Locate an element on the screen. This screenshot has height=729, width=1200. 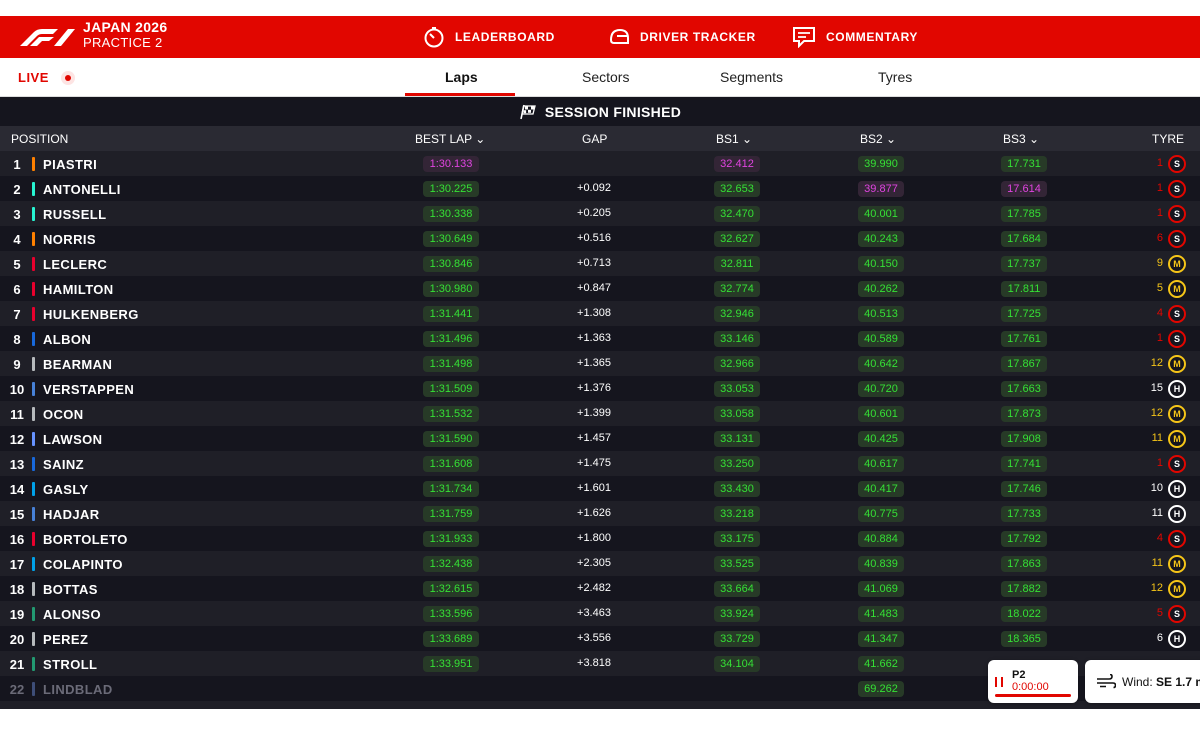
col-bs2: BS2 ⌄ is located at coordinates (878, 139).